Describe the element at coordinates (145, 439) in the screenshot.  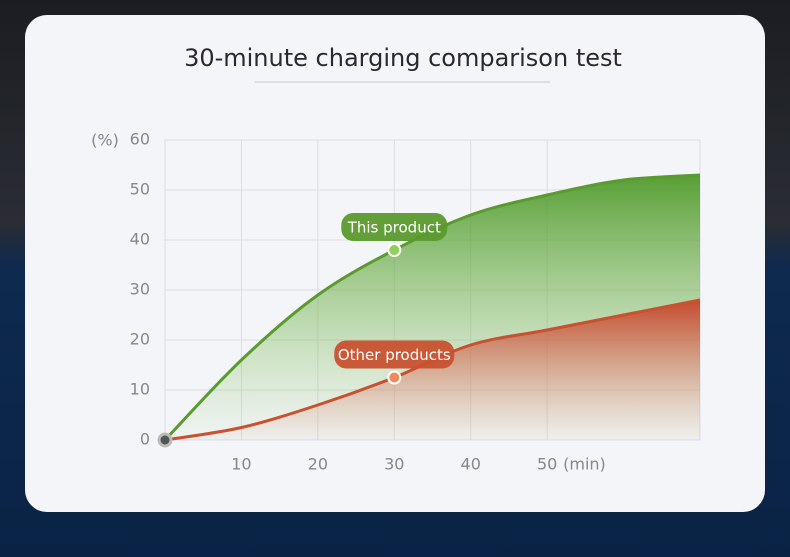
I see `y-tick-label: 0` at that location.